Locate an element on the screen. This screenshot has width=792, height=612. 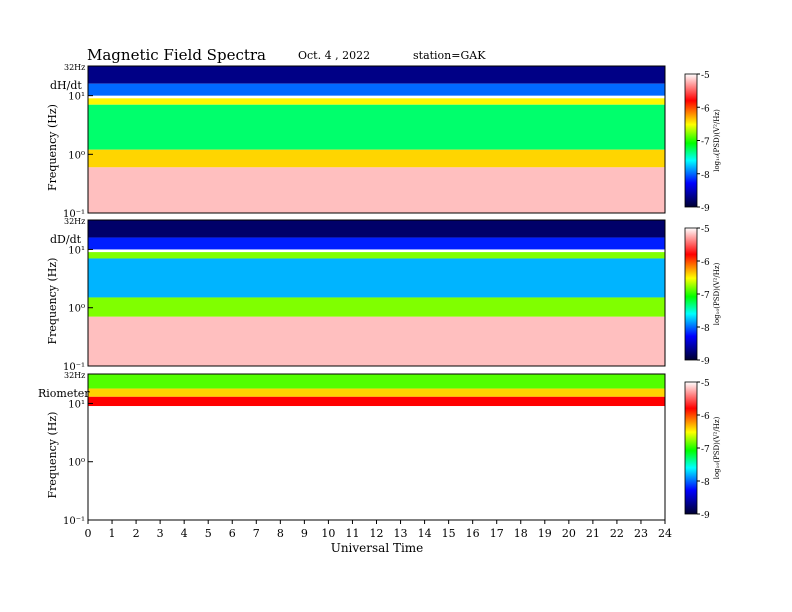
x-tick-label: 23 is located at coordinates (641, 533).